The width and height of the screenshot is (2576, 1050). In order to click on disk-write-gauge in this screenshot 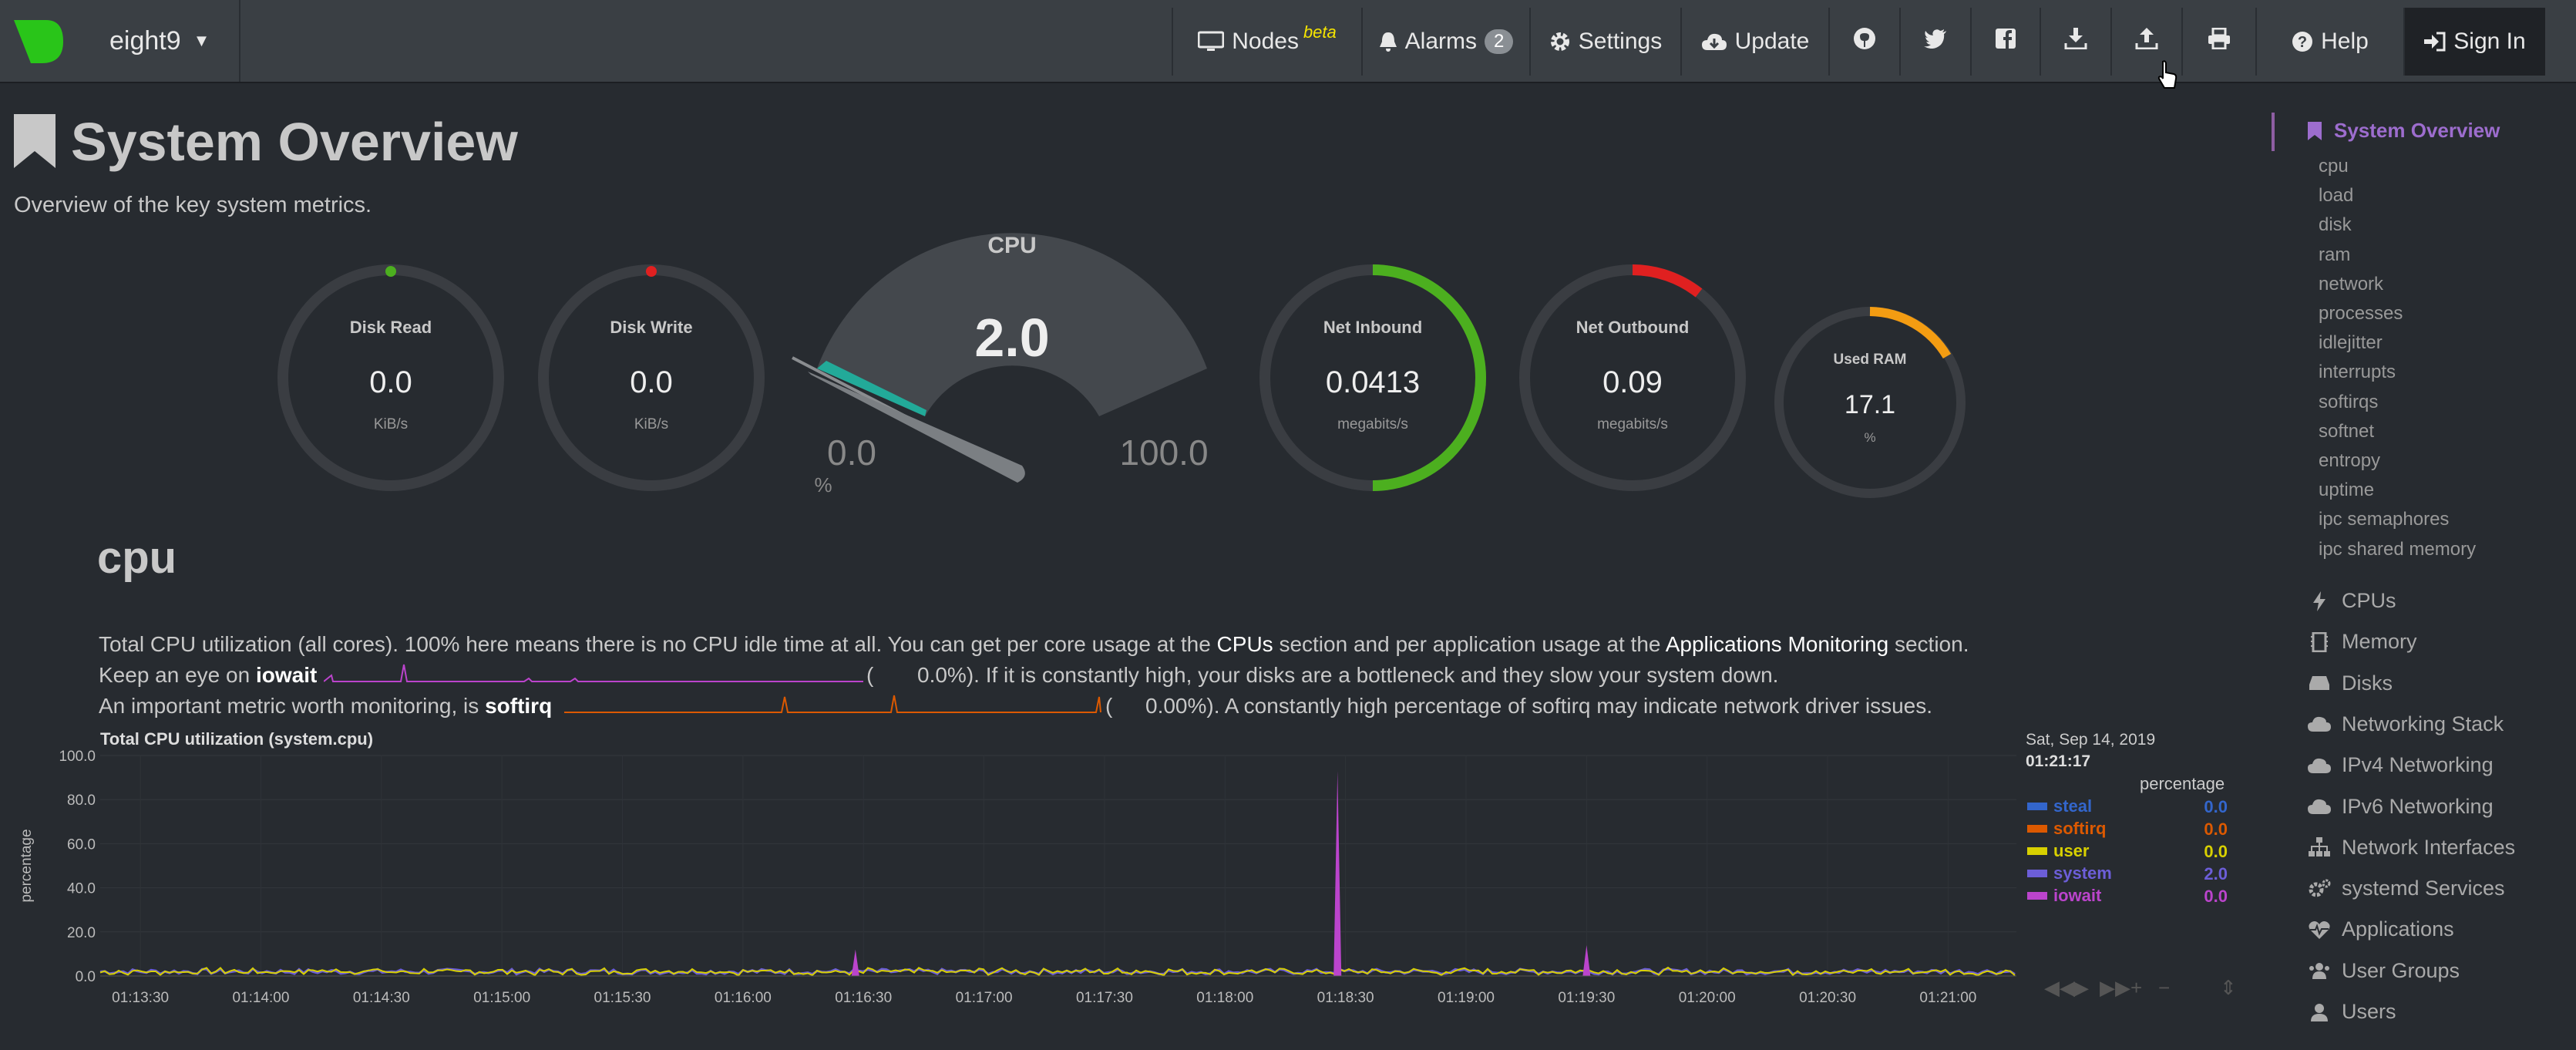, I will do `click(651, 377)`.